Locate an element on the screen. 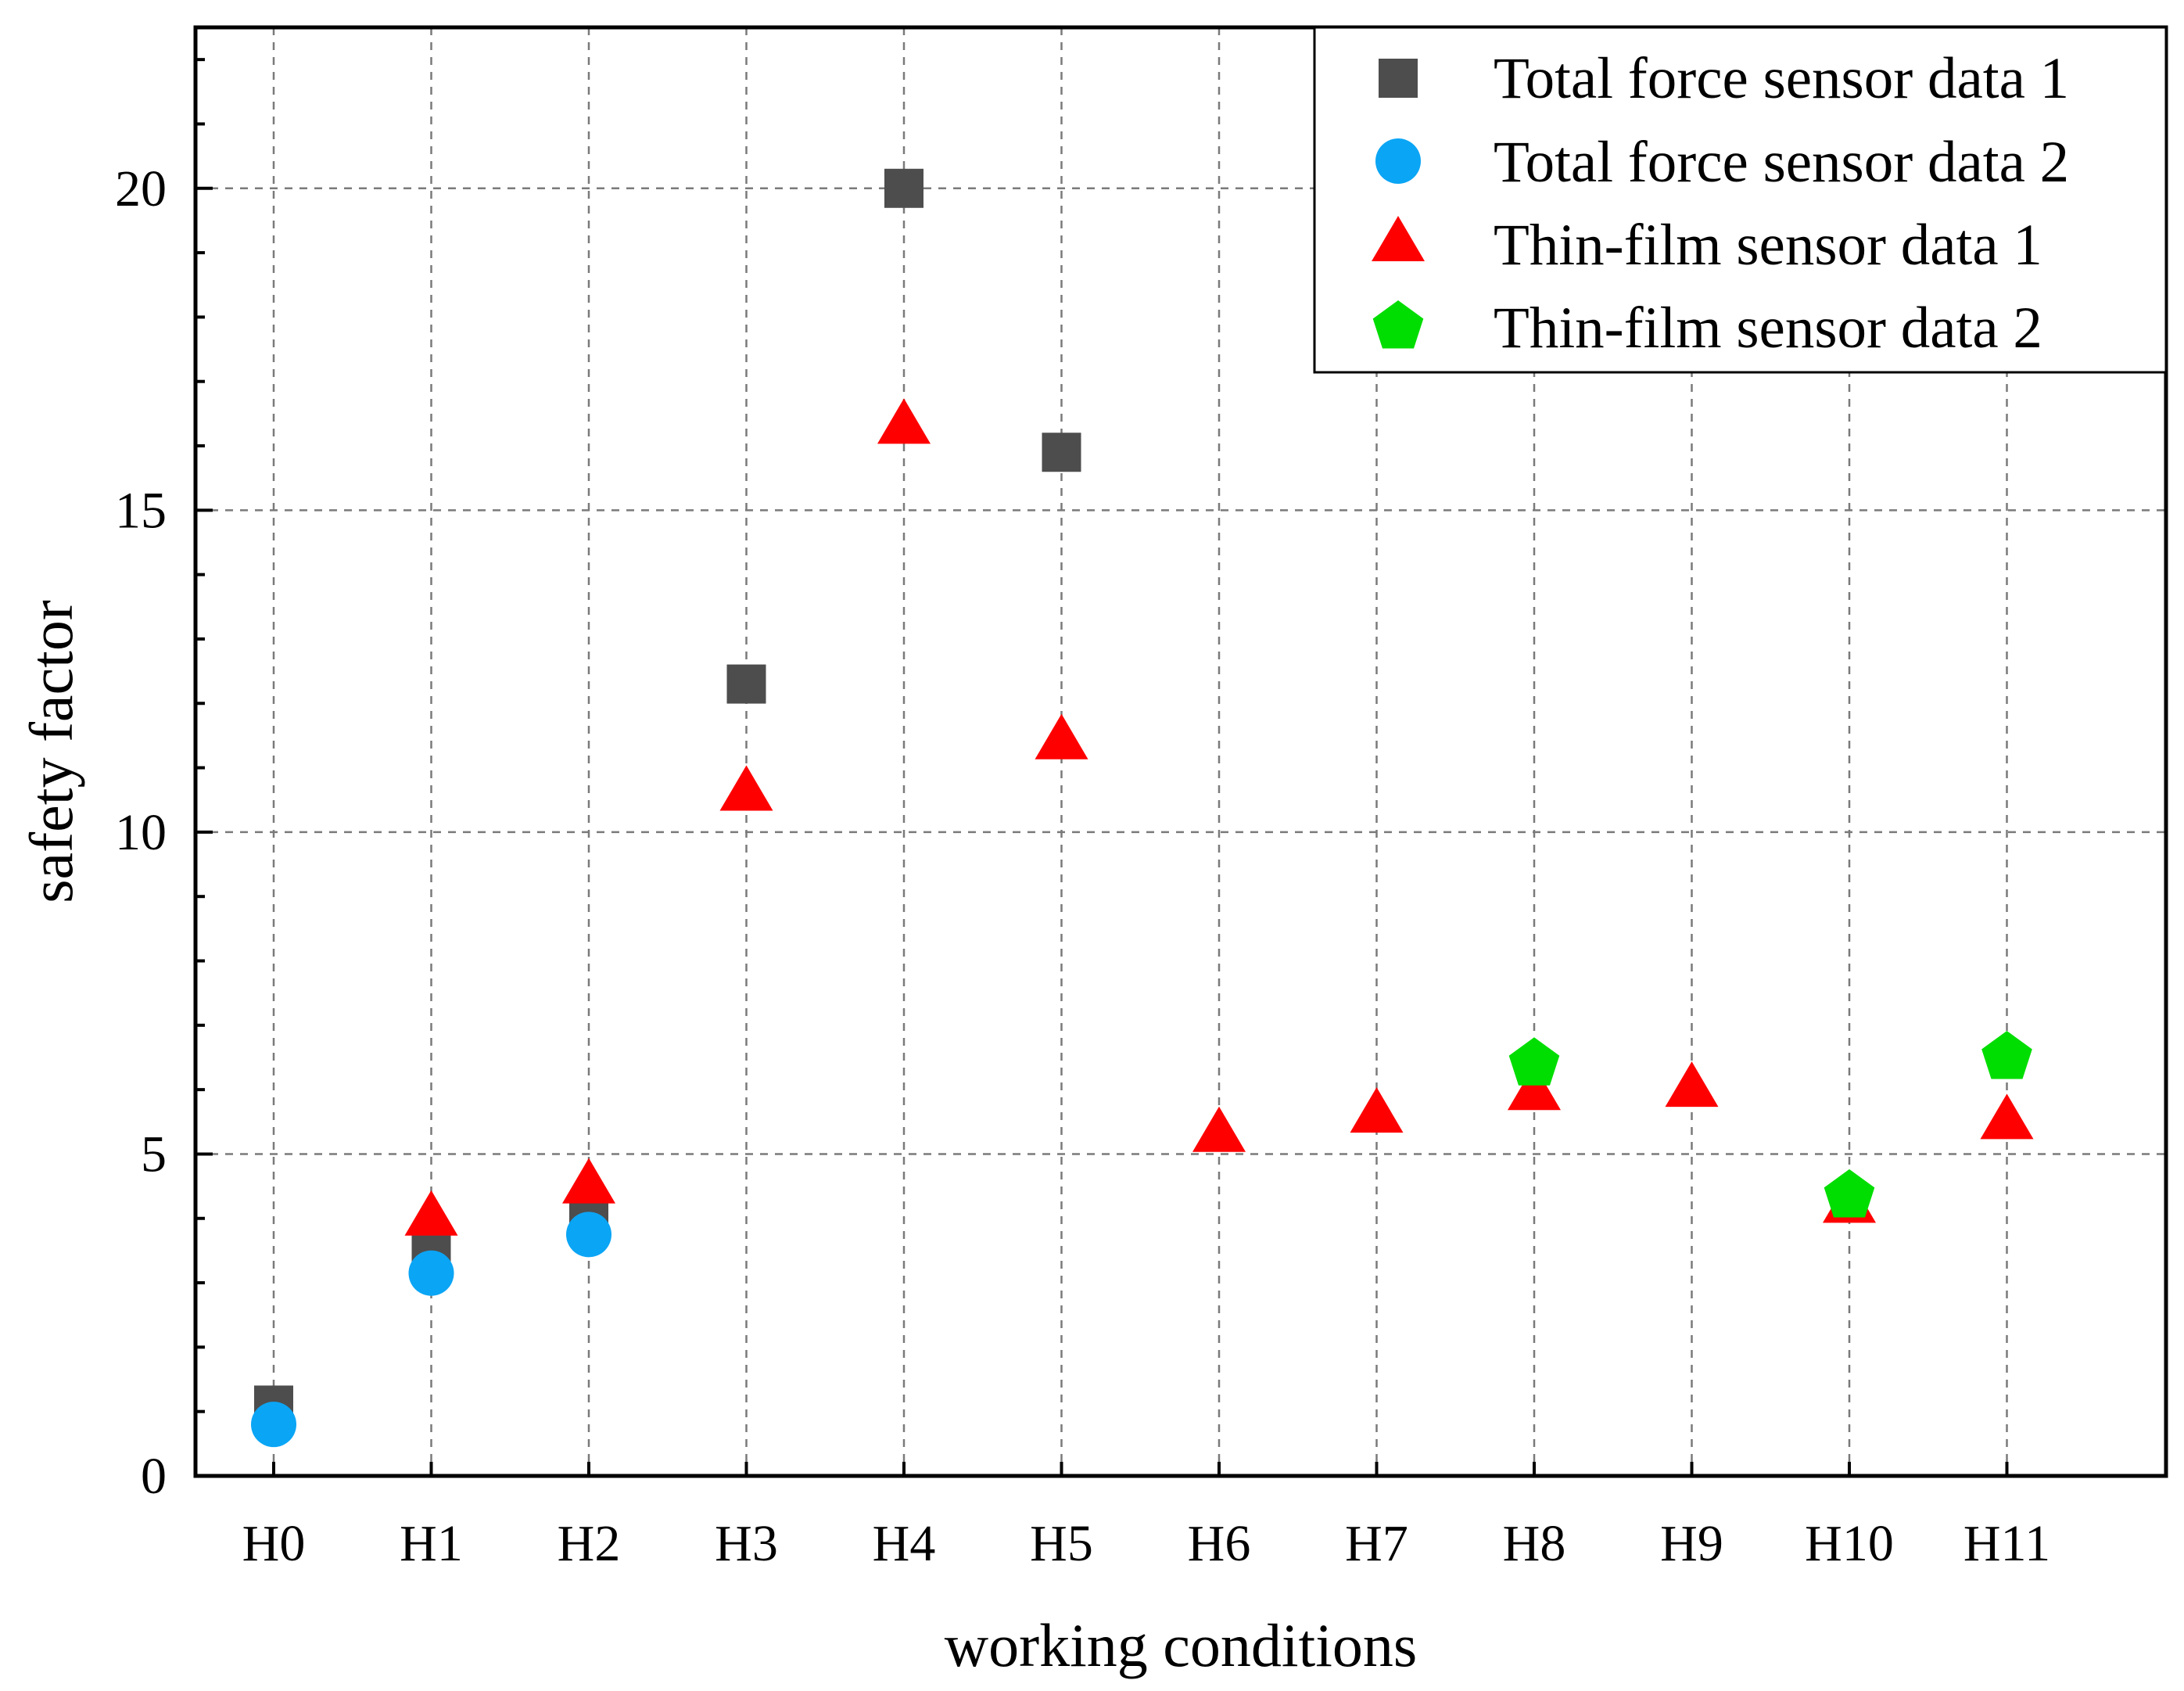  y-tick-label: 10 is located at coordinates (141, 832).